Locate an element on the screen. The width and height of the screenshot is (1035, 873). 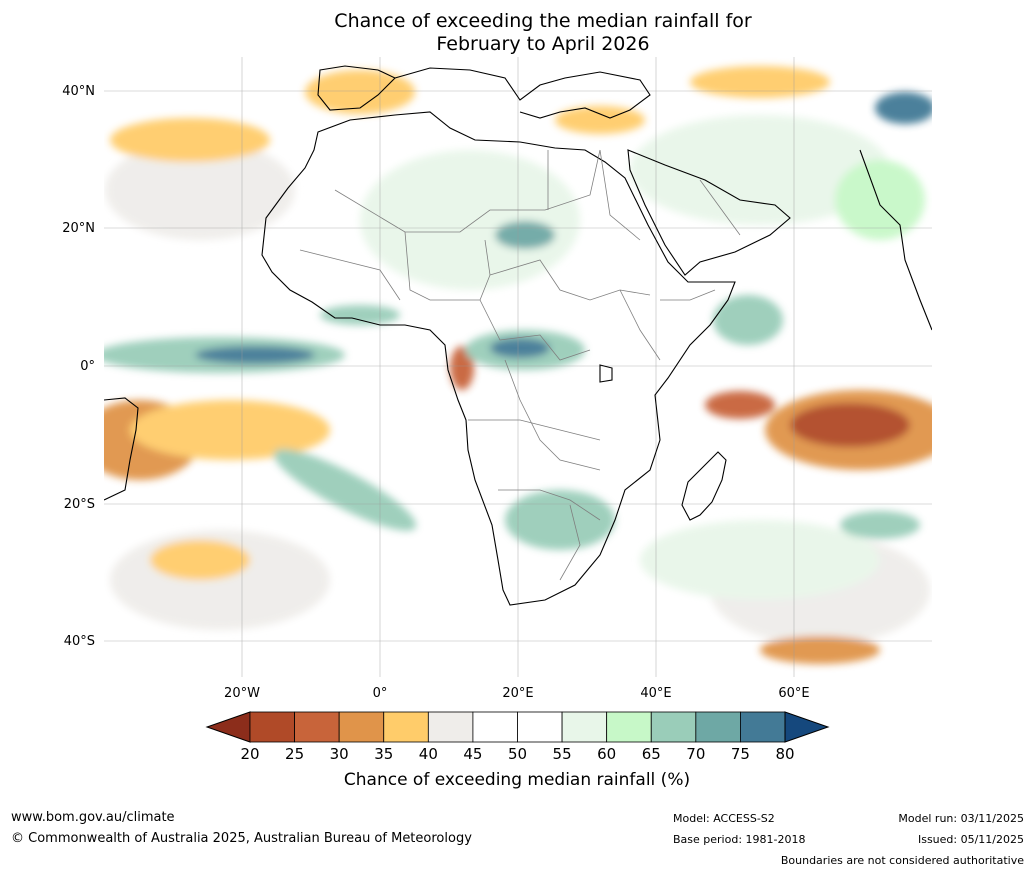
lon-label-60e: 60°E is located at coordinates (793, 693).